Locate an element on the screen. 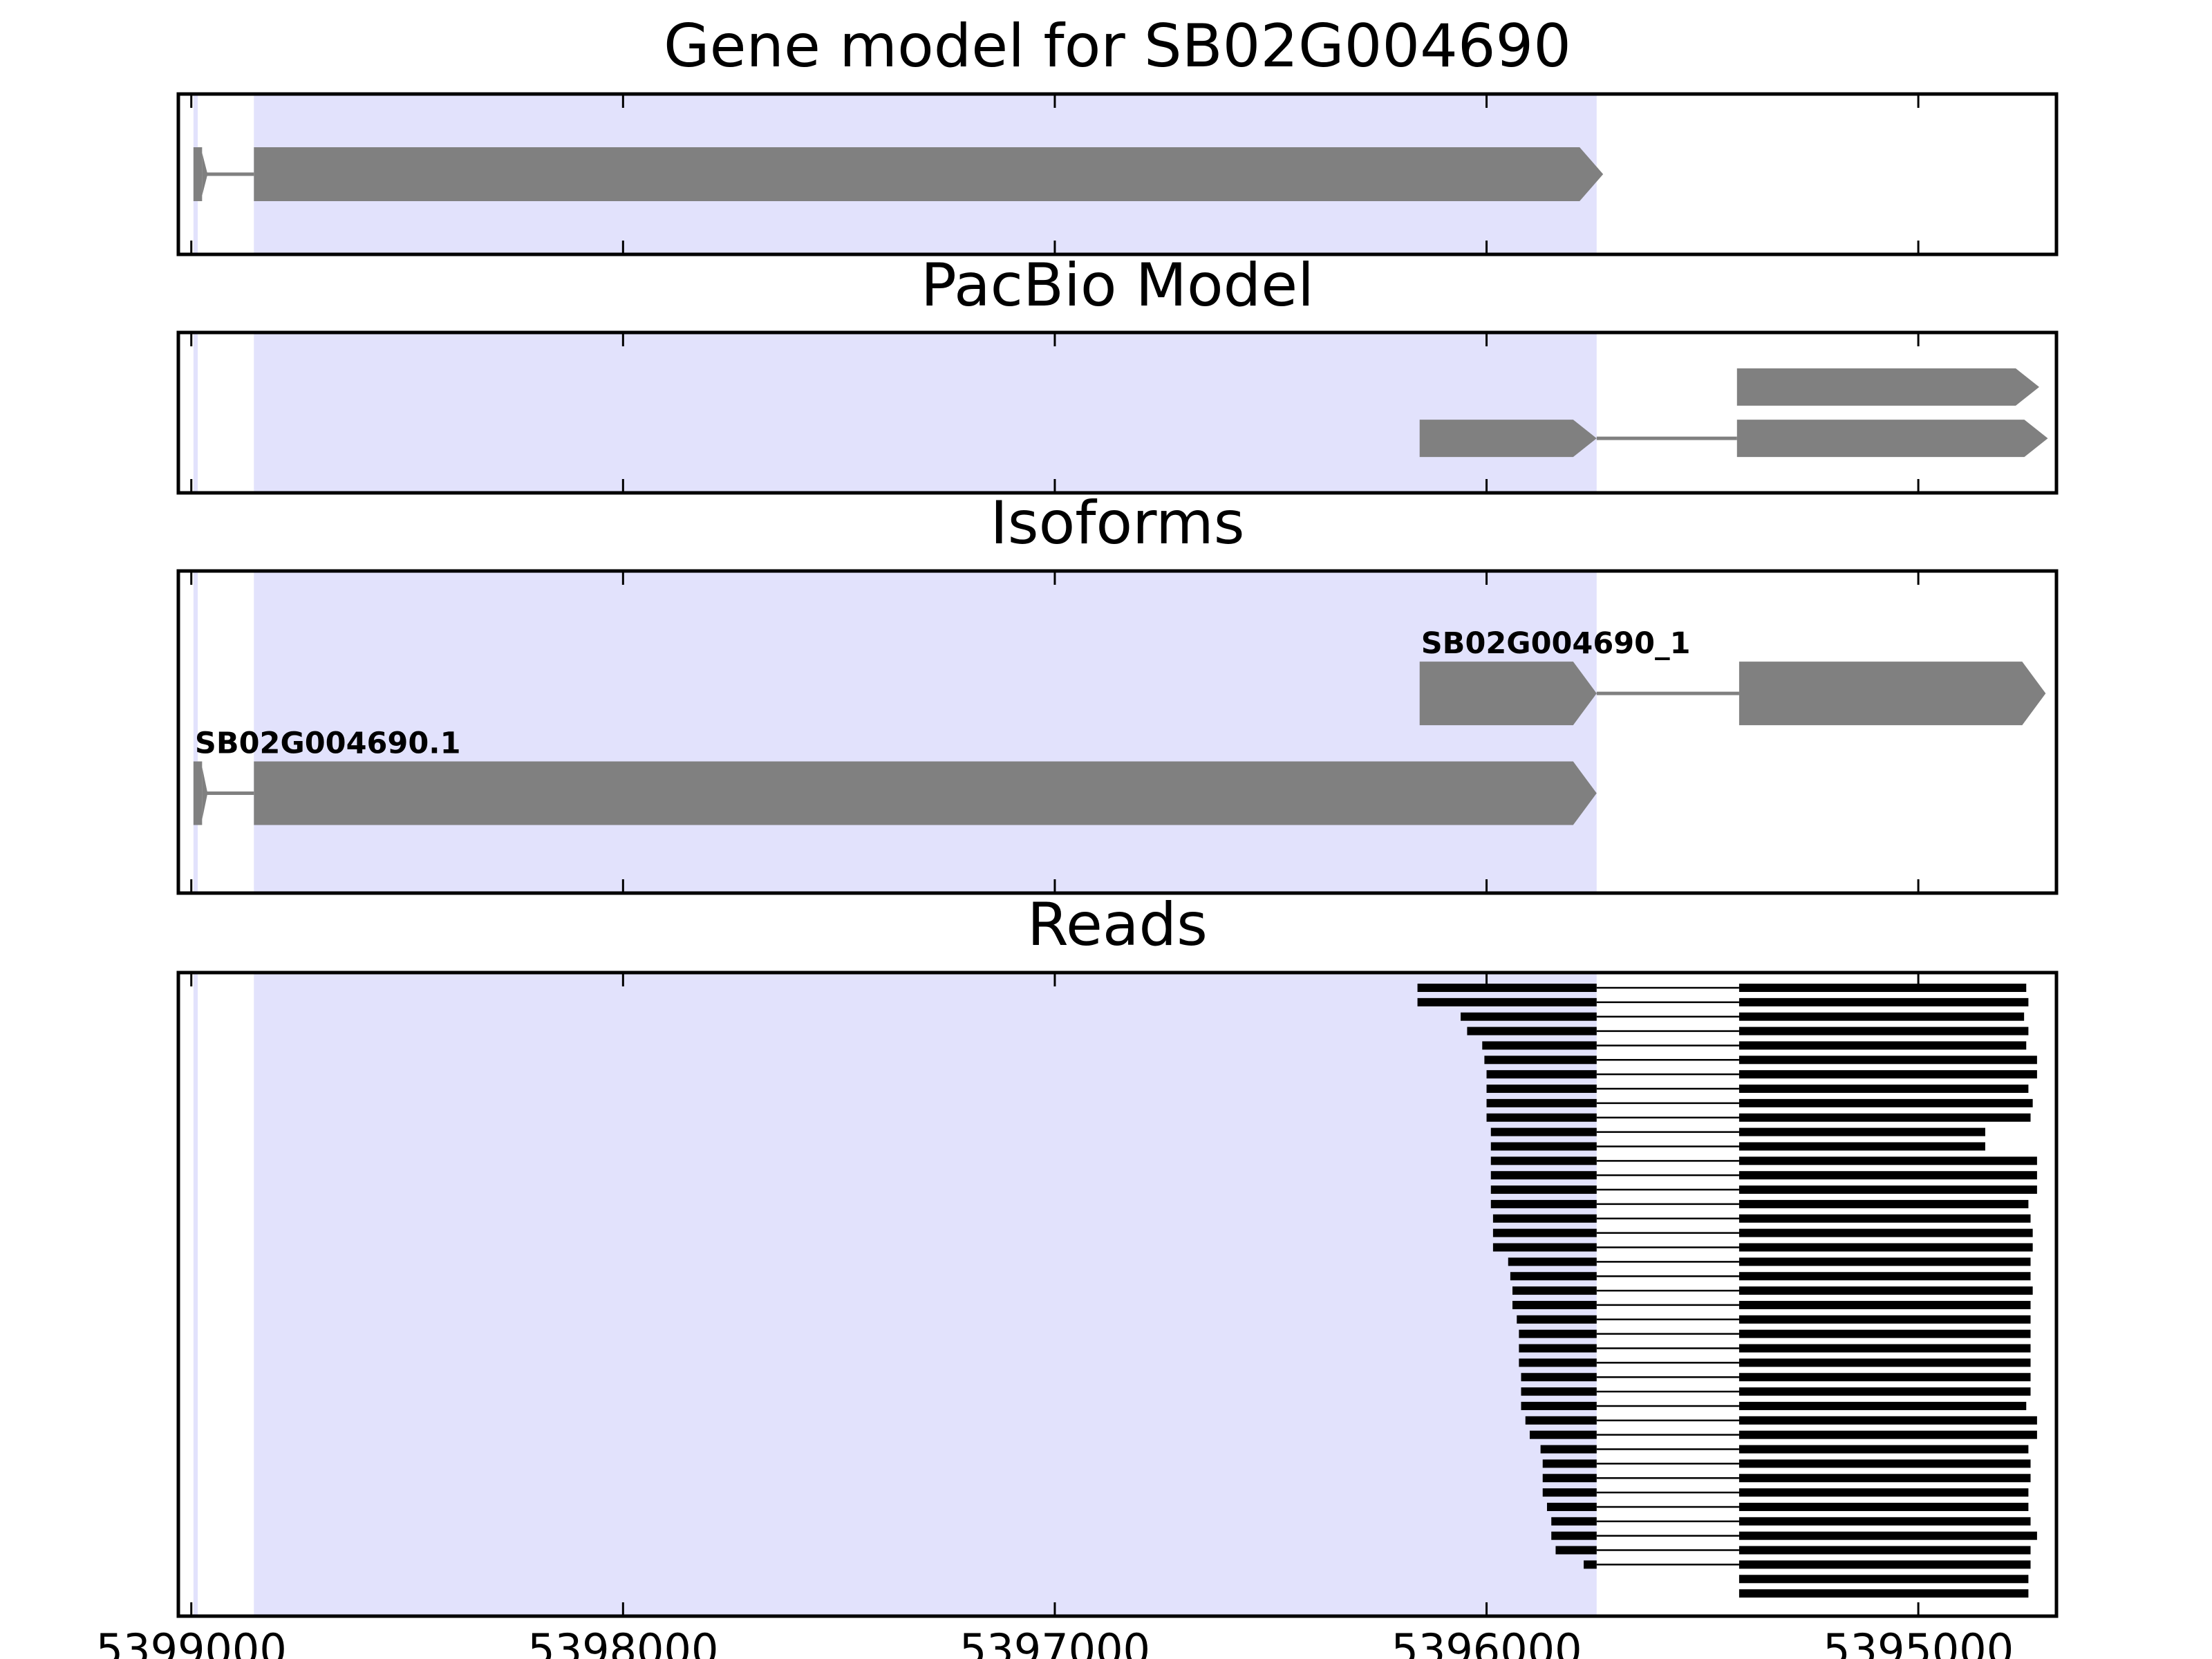 The height and width of the screenshot is (1659, 2212). panel-gene: Gene model for SB02G004690 is located at coordinates (1117, 134).